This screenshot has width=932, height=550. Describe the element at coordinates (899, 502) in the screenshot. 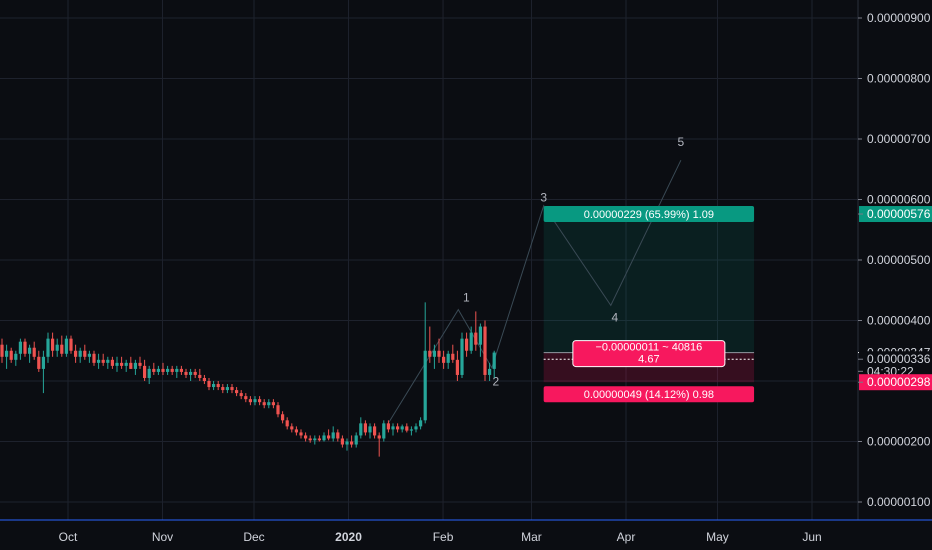

I see `price-tick-label: 0.00000100` at that location.